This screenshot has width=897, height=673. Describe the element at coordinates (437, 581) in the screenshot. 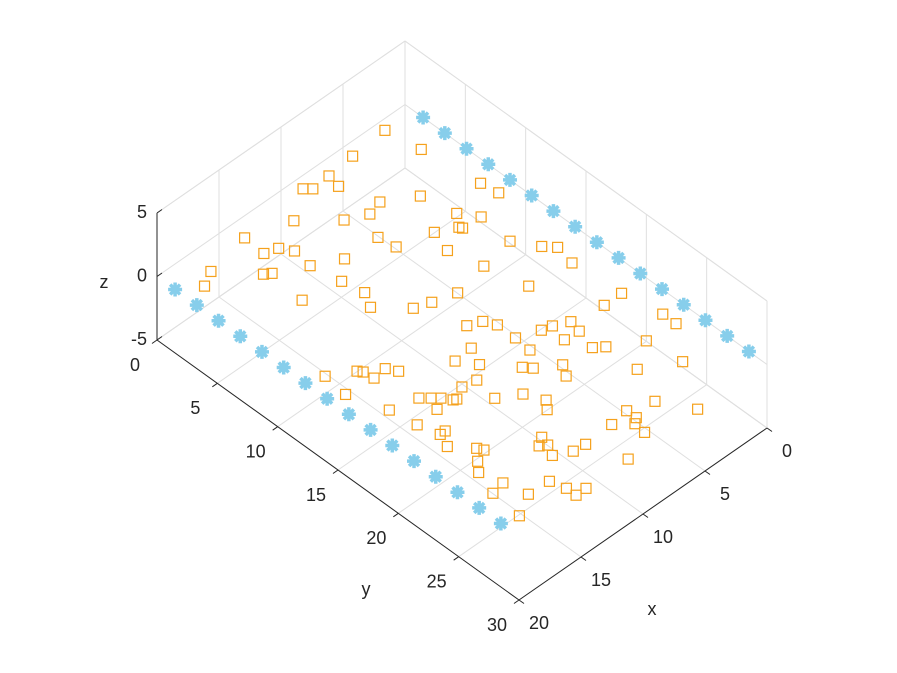

I see `y-tick-label: 25` at that location.